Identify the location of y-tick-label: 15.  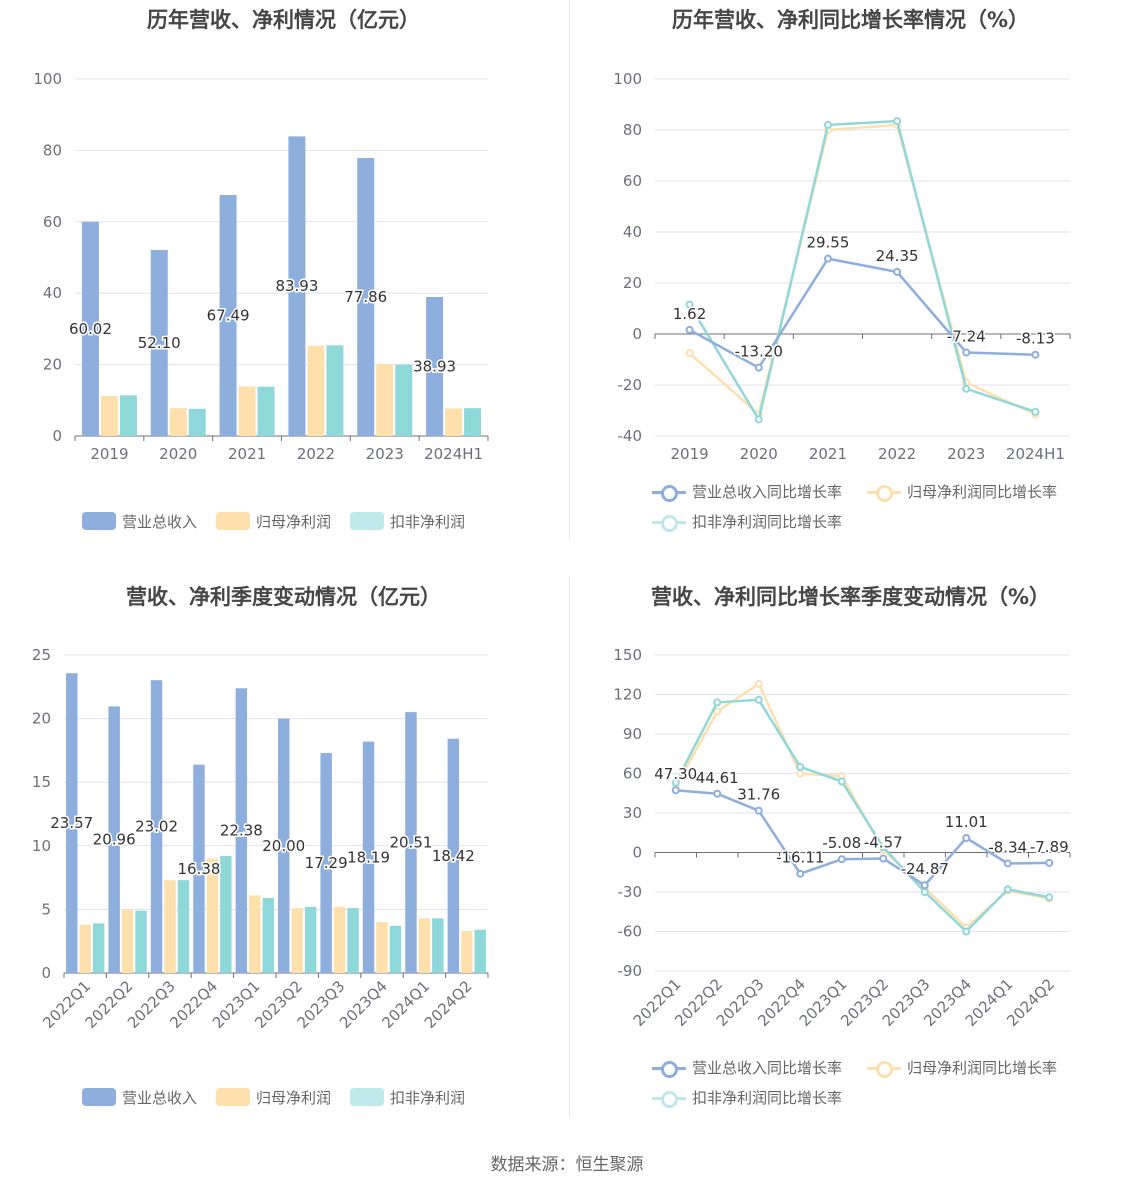
(41, 782).